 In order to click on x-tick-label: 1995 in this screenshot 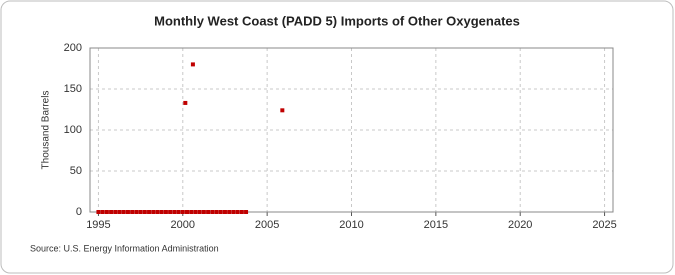, I will do `click(98, 225)`.